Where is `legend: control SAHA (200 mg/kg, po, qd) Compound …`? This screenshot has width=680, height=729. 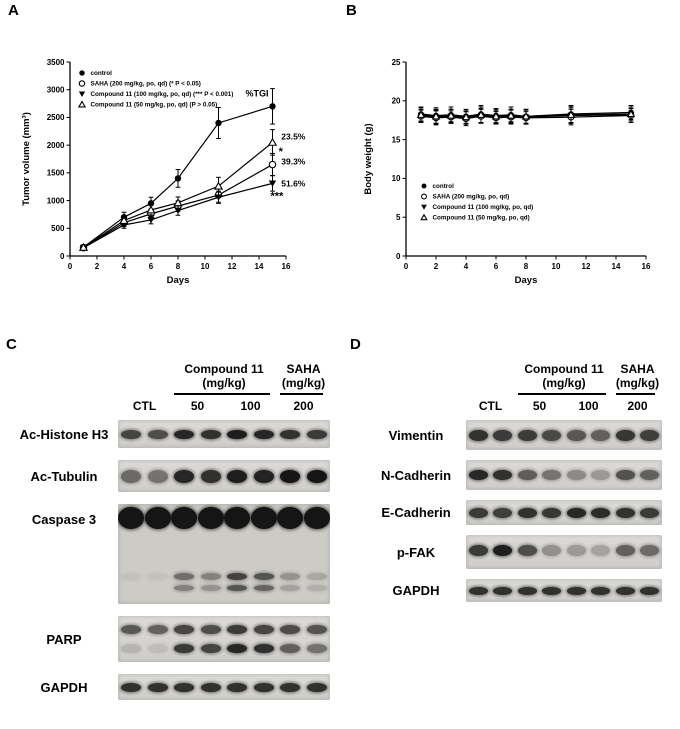
legend: control SAHA (200 mg/kg, po, qd) Compound … is located at coordinates (477, 202).